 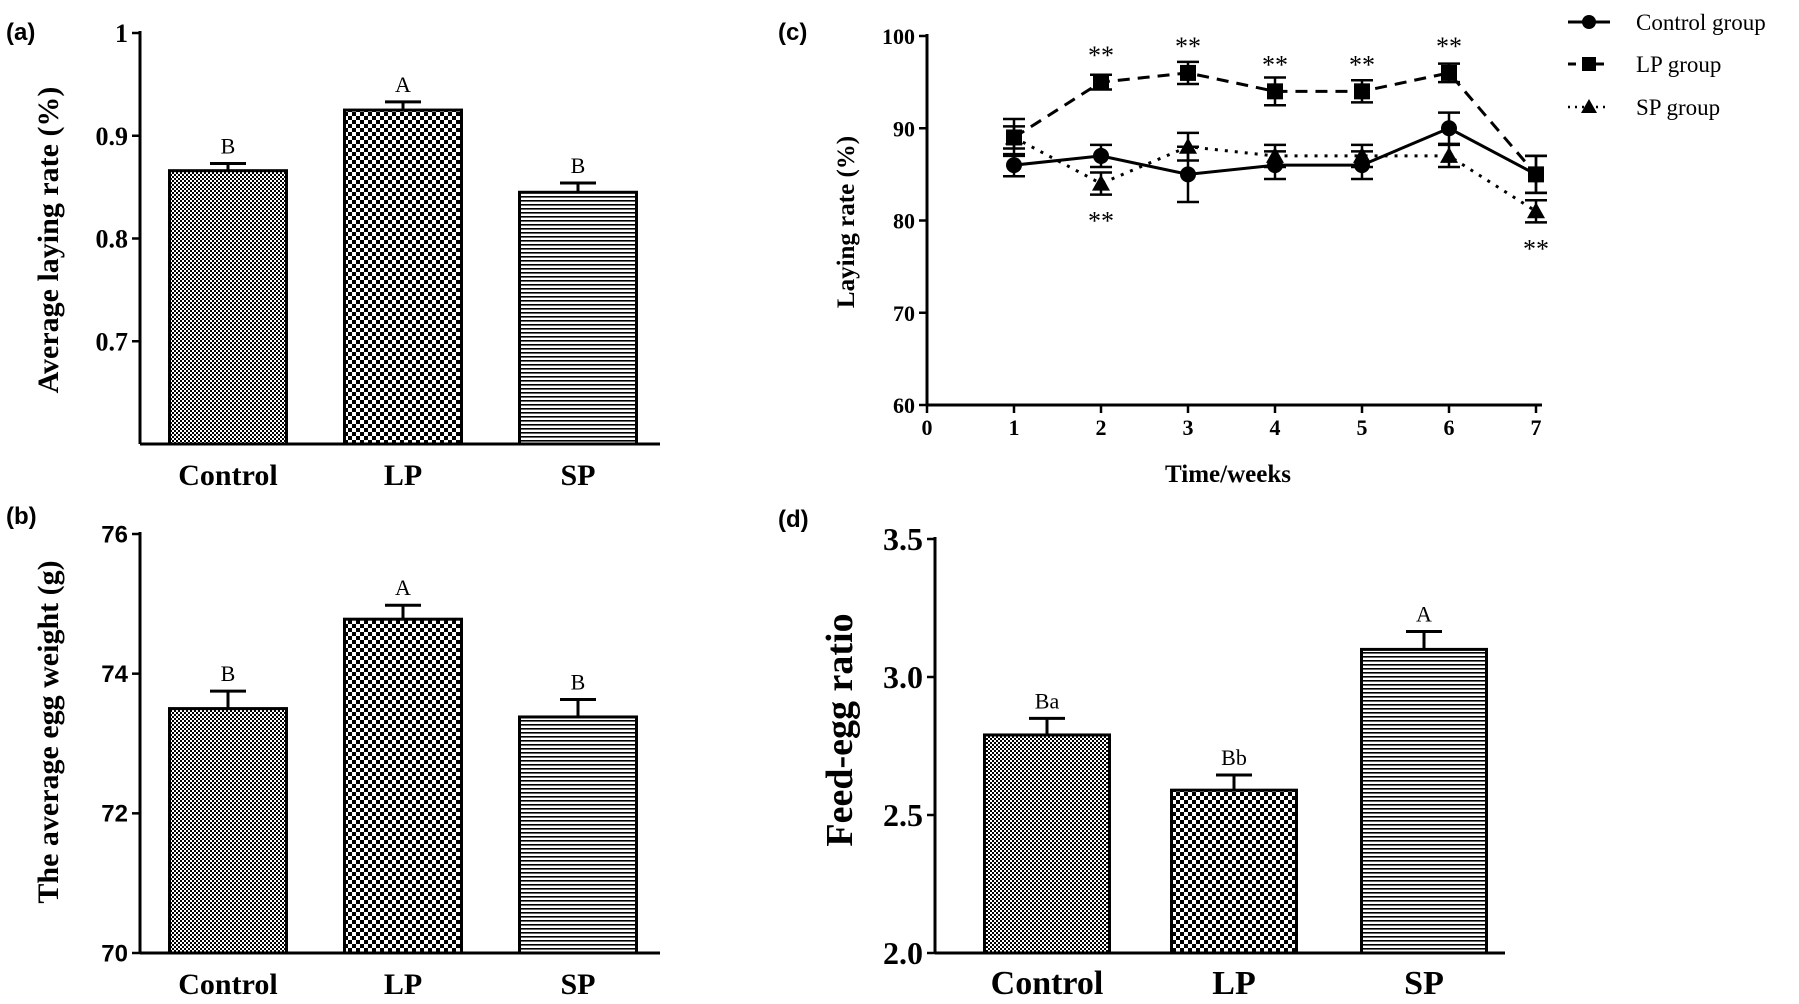 What do you see at coordinates (904, 221) in the screenshot?
I see `y-tick-label: 80` at bounding box center [904, 221].